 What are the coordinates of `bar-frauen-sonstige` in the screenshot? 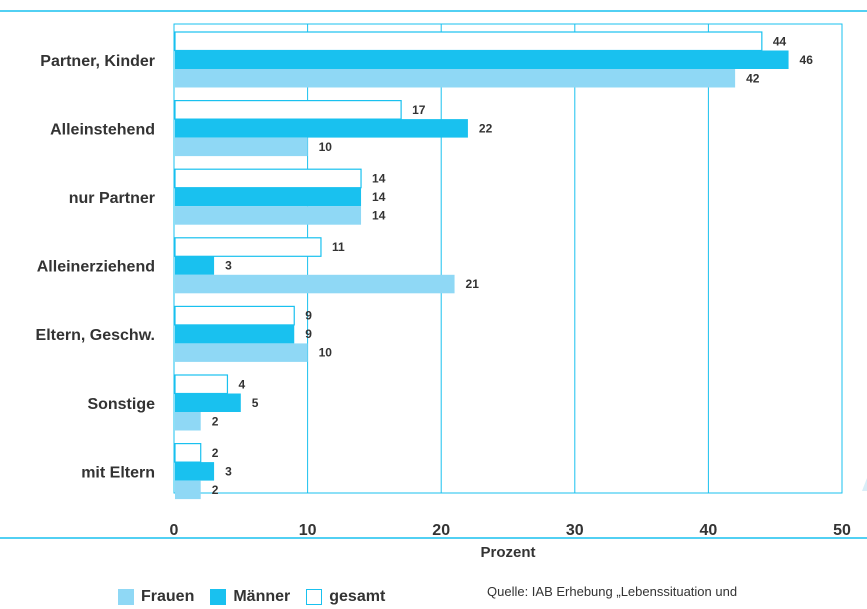 It's located at (188, 421).